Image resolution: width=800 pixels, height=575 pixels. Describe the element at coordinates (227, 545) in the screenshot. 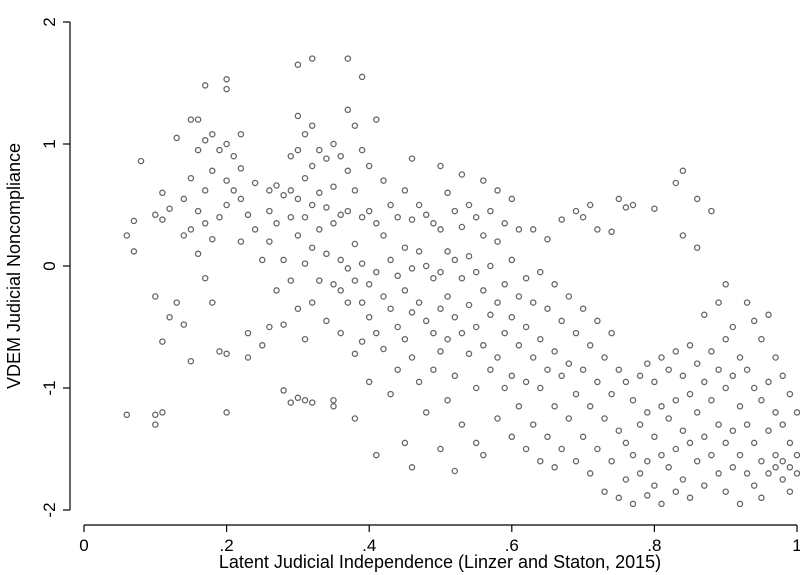

I see `x-tick-label: .2` at that location.